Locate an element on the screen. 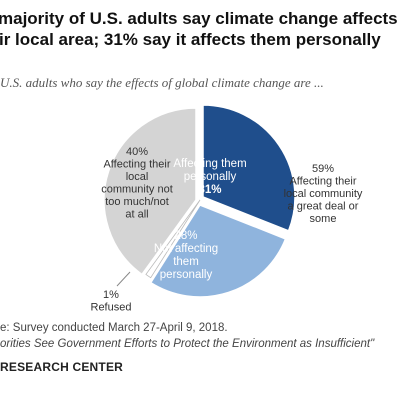  slice-refused-label: 1% Refused is located at coordinates (111, 301).